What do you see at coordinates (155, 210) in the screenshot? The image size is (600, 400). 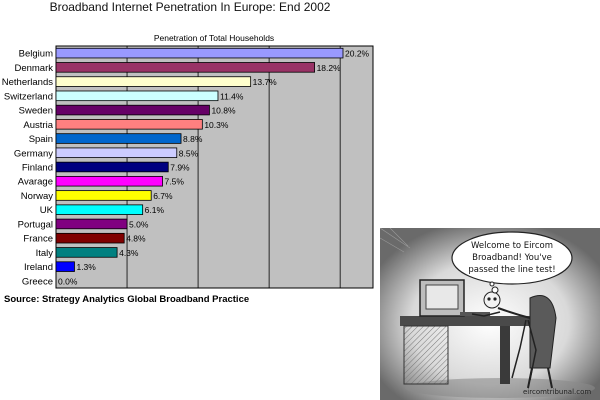 I see `value-label: 6.1%` at bounding box center [155, 210].